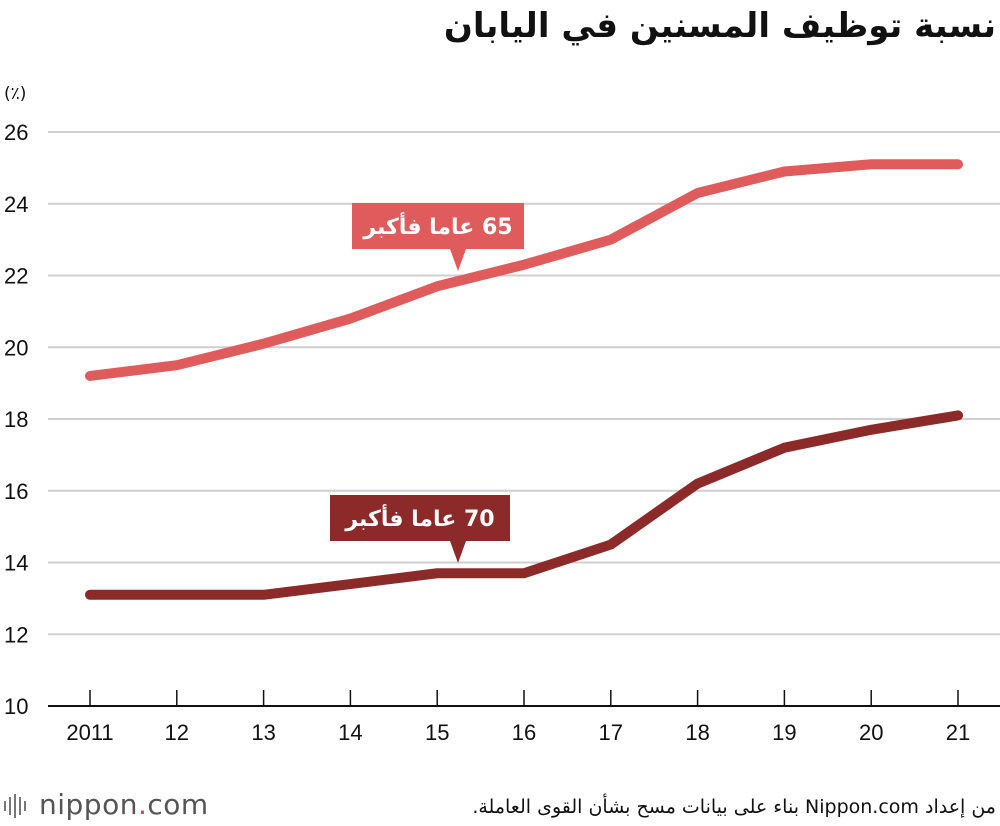  What do you see at coordinates (871, 732) in the screenshot?
I see `x-tick-label-20: 20` at bounding box center [871, 732].